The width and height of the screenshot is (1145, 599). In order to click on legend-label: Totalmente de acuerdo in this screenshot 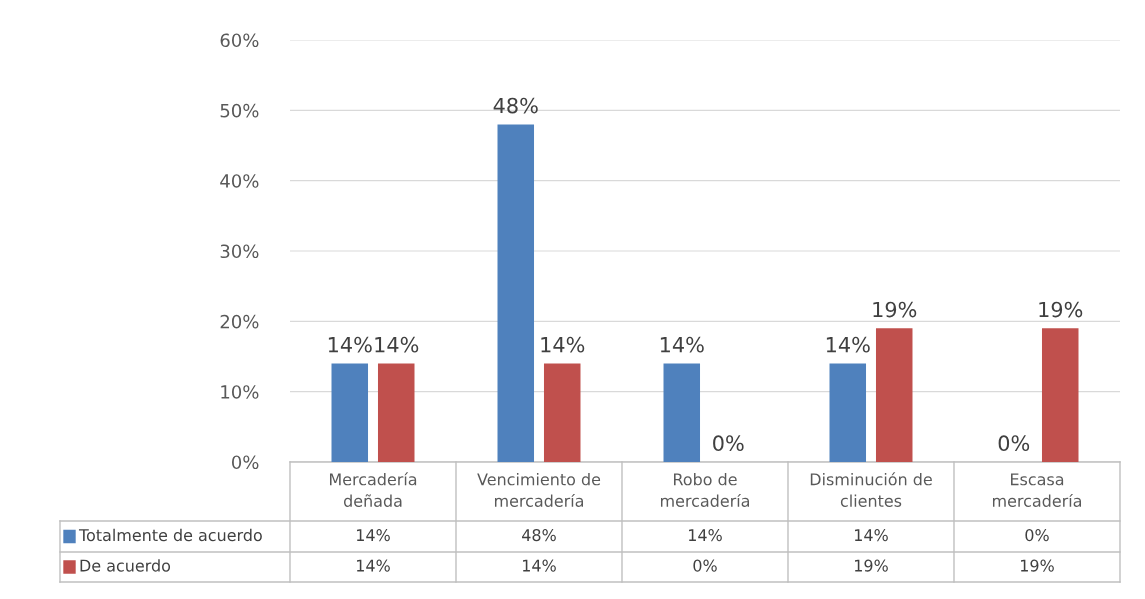, I will do `click(170, 535)`.